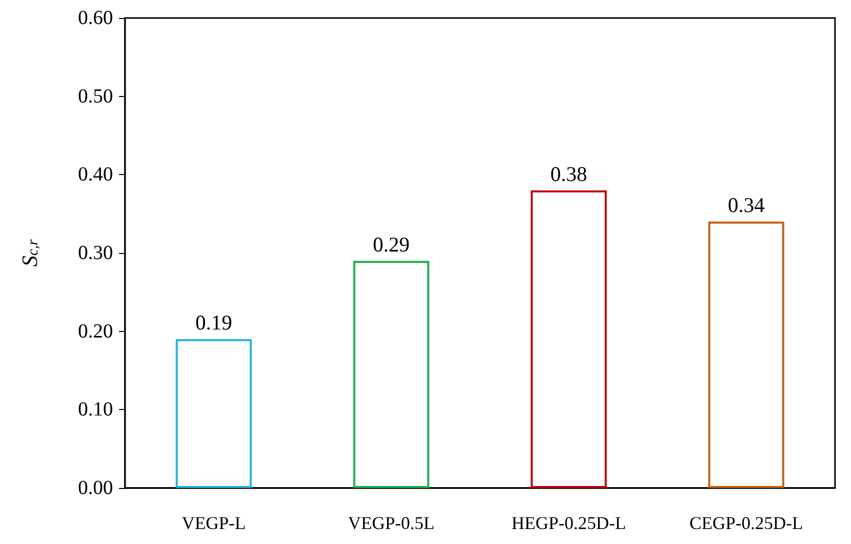  What do you see at coordinates (95, 253) in the screenshot?
I see `y-tick-label: 0.30` at bounding box center [95, 253].